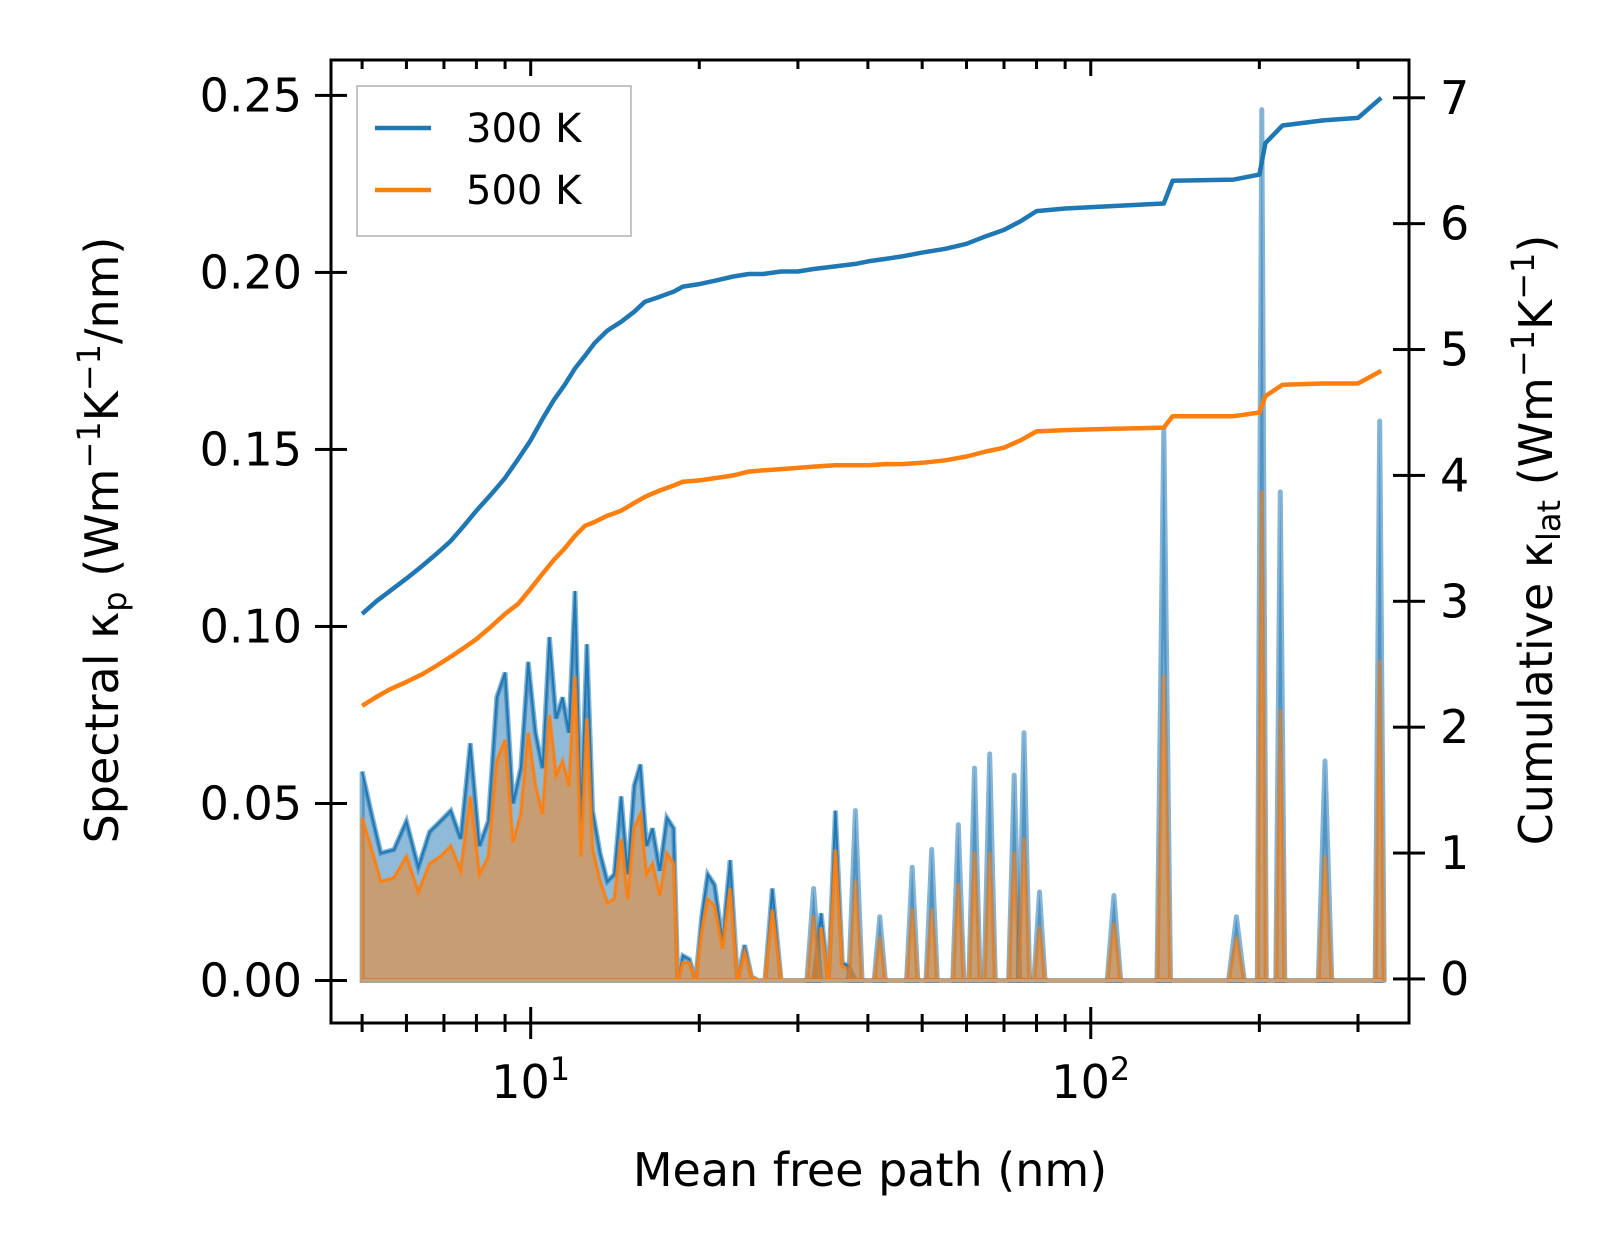 This screenshot has height=1254, width=1623. Describe the element at coordinates (1536, 540) in the screenshot. I see `y-axis-right-label: Cumulative κlat (Wm−1K−1)` at that location.